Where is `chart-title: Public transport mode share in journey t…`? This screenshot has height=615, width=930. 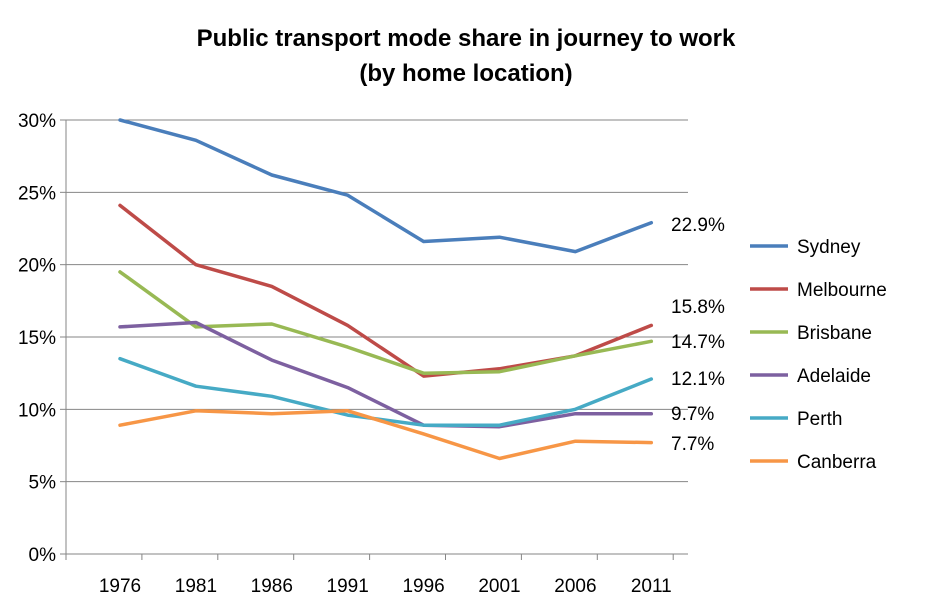
chart-title: Public transport mode share in journey t… is located at coordinates (466, 38).